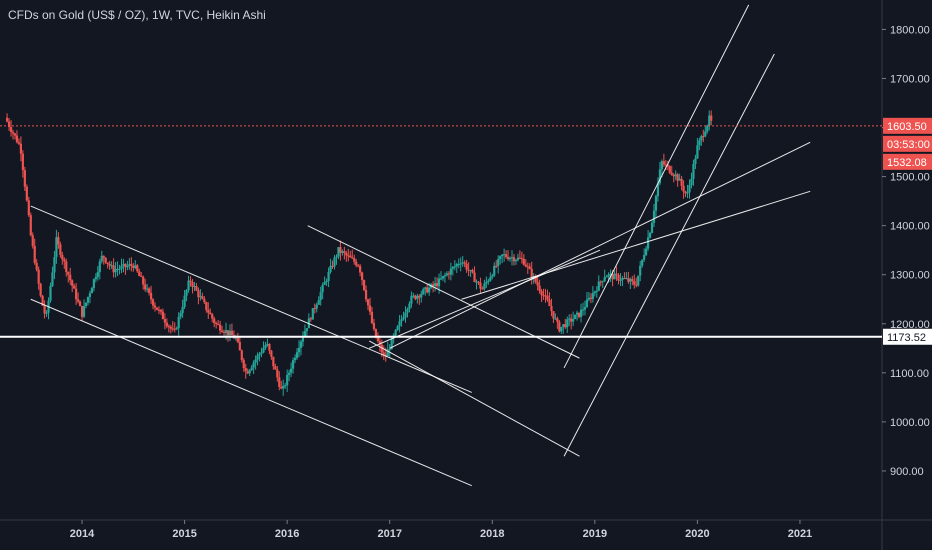  What do you see at coordinates (907, 125) in the screenshot?
I see `current-price-tag` at bounding box center [907, 125].